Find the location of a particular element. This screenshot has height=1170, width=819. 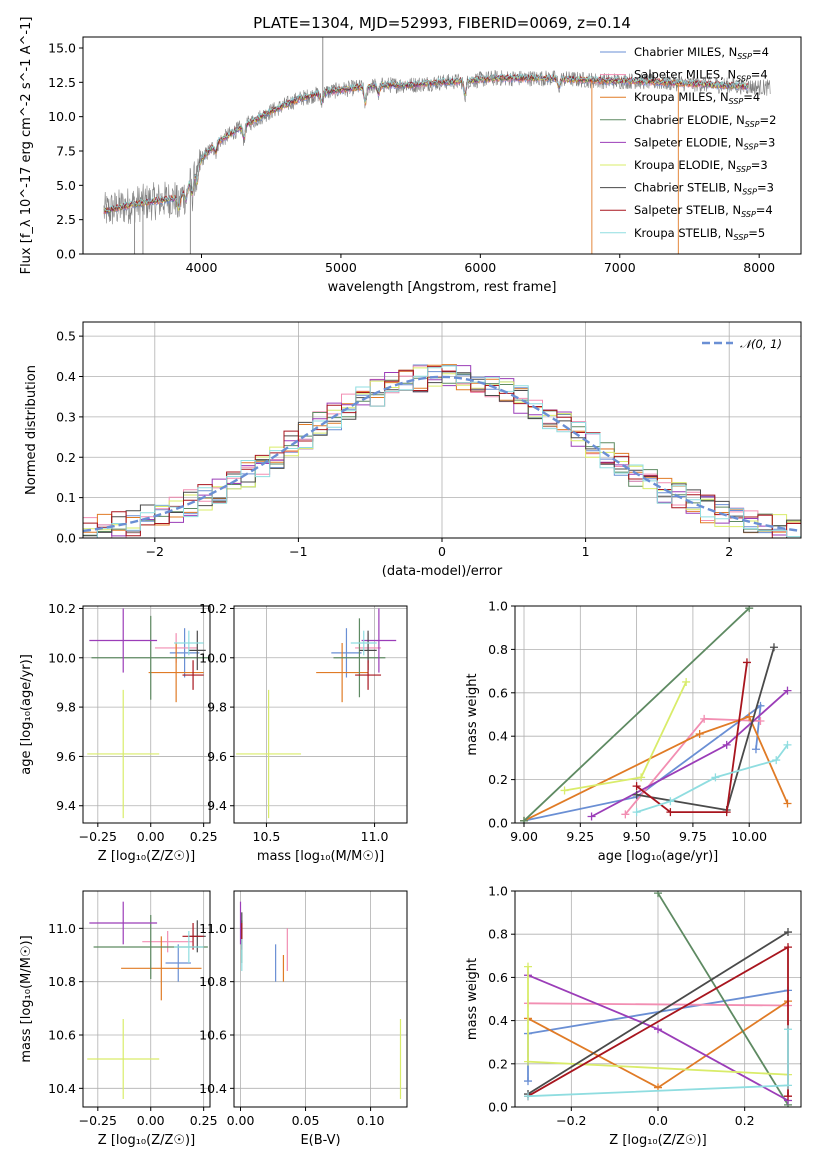

x-tick-label: 9.75 is located at coordinates (693, 836).